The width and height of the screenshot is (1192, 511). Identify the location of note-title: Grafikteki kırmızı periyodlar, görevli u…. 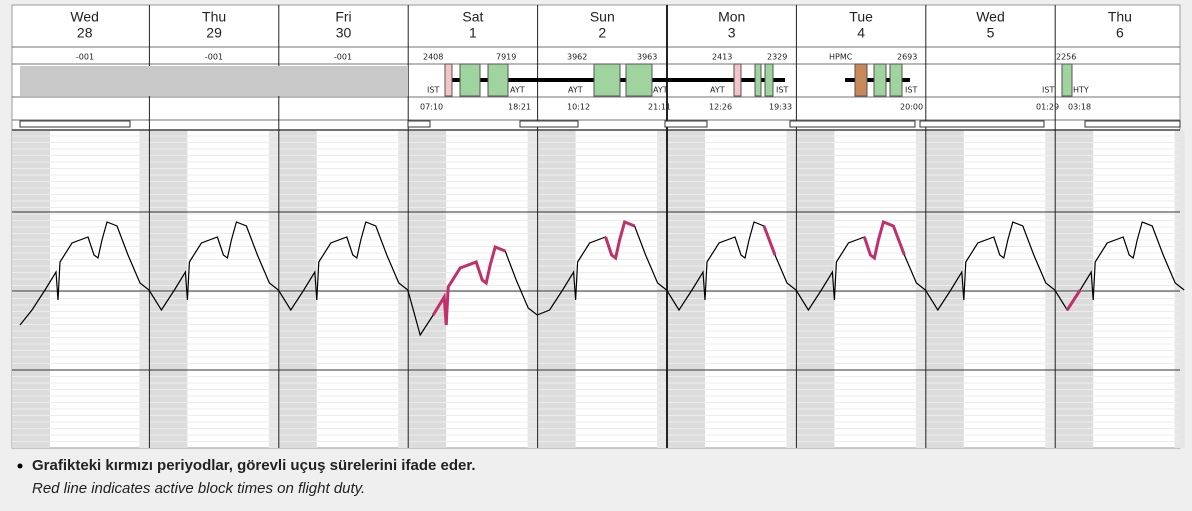
(254, 465).